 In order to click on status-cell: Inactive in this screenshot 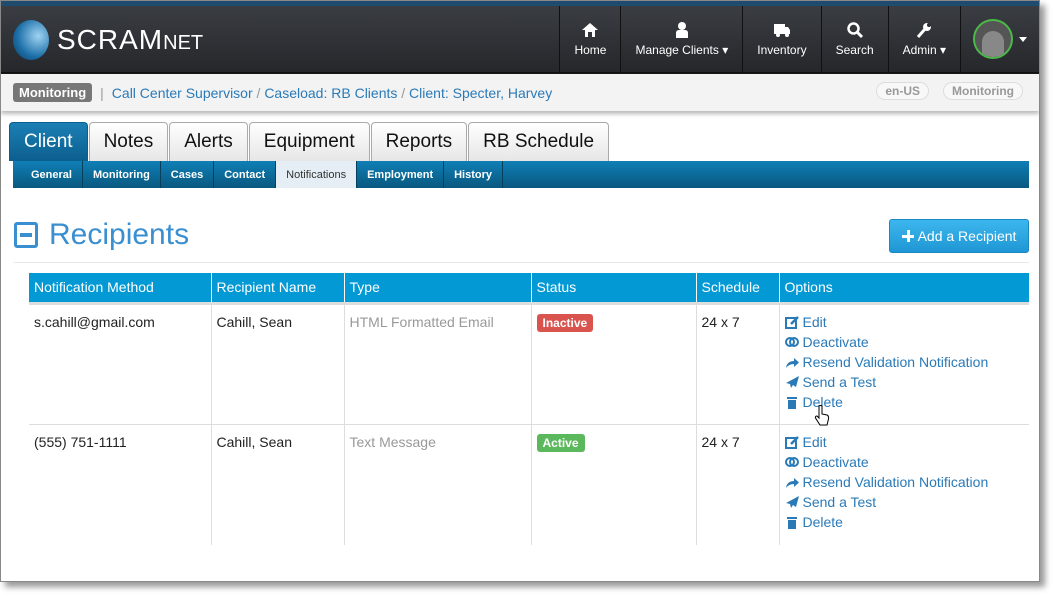, I will do `click(613, 364)`.